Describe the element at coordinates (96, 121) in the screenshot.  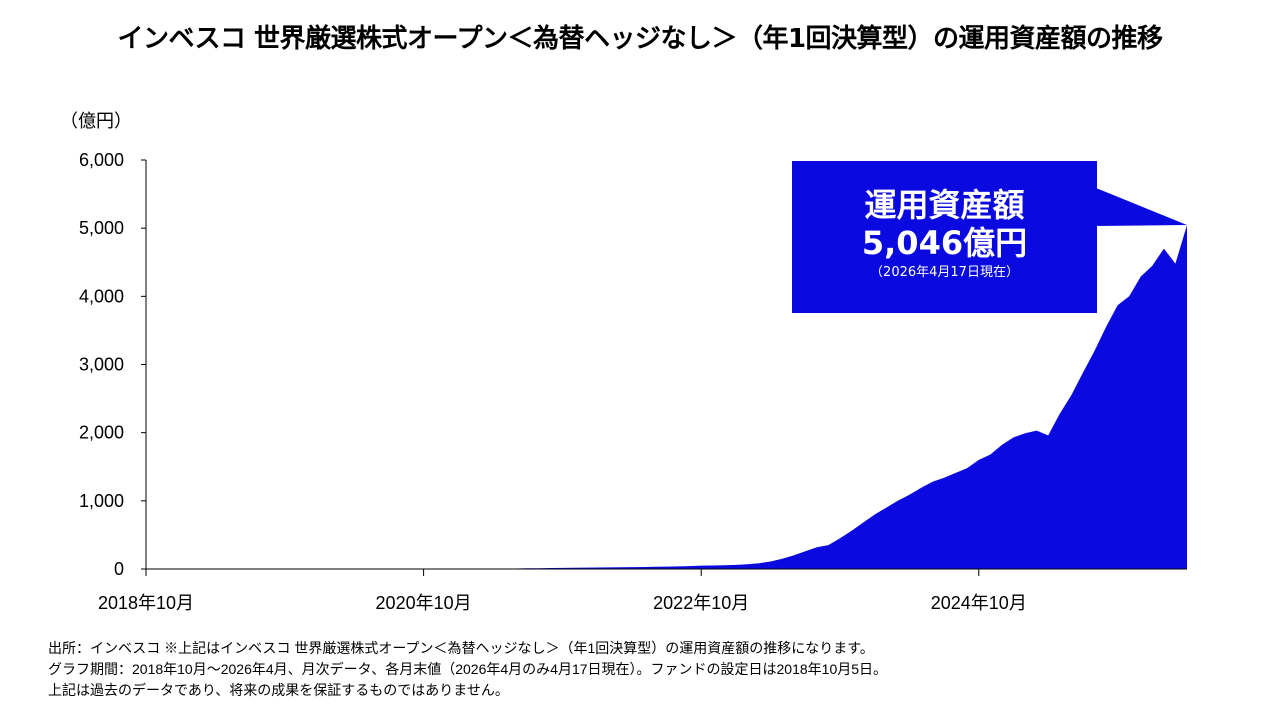
I see `y-axis-unit-label: （億円）` at that location.